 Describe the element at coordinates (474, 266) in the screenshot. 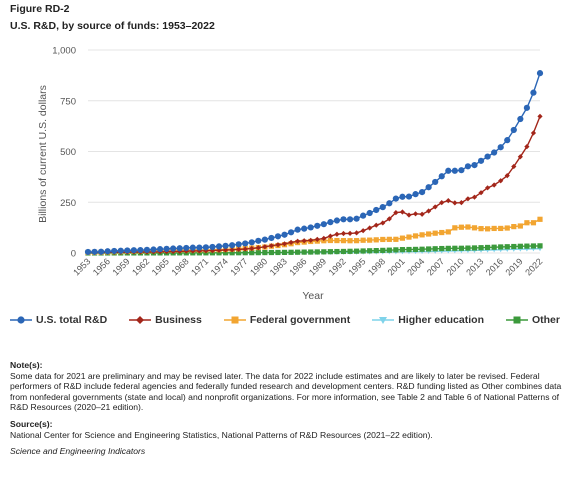

I see `x-tick-label: 2013` at that location.